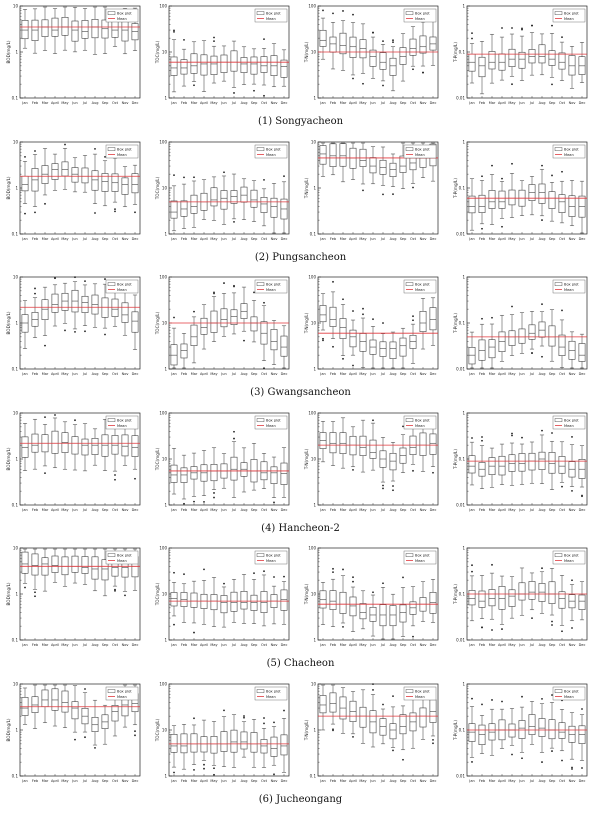 The image size is (601, 814). I want to click on y-axis-label: BOD(mg/L), so click(8, 458).